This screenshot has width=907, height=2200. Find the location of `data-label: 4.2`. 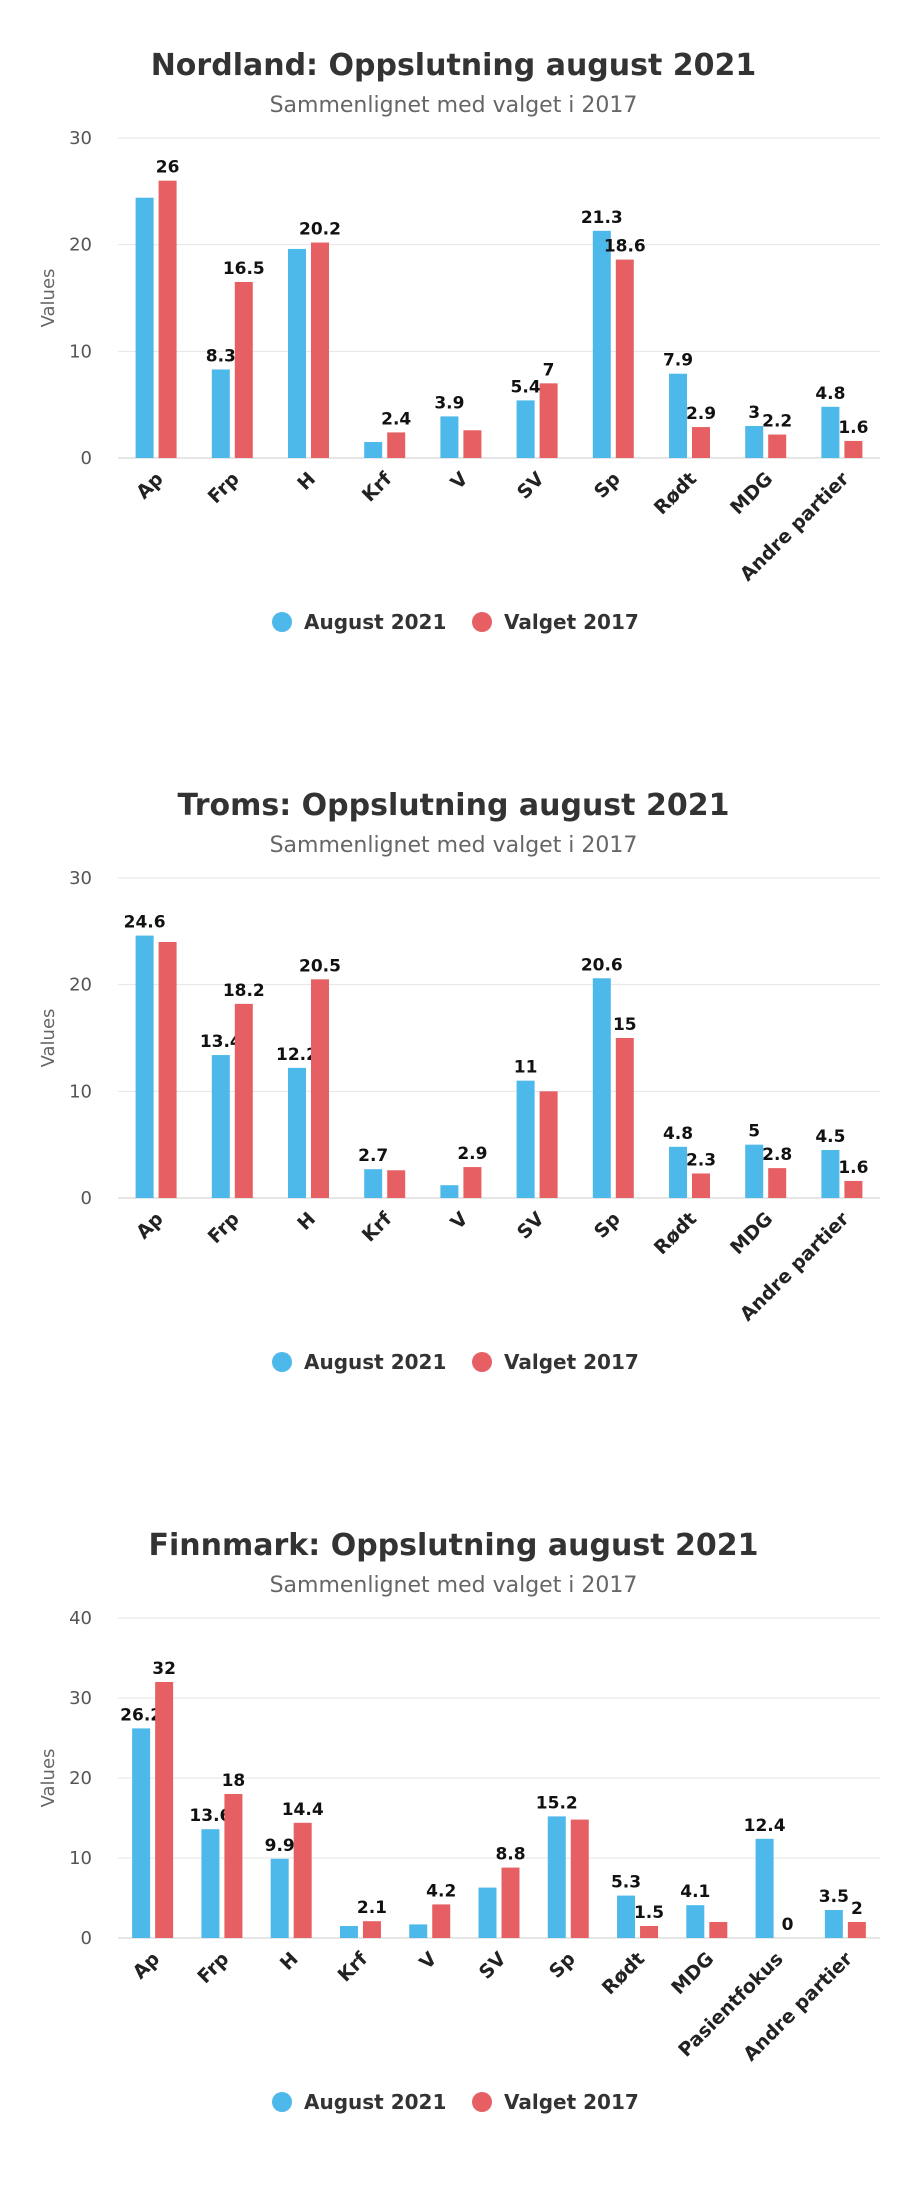

data-label: 4.2 is located at coordinates (441, 1891).